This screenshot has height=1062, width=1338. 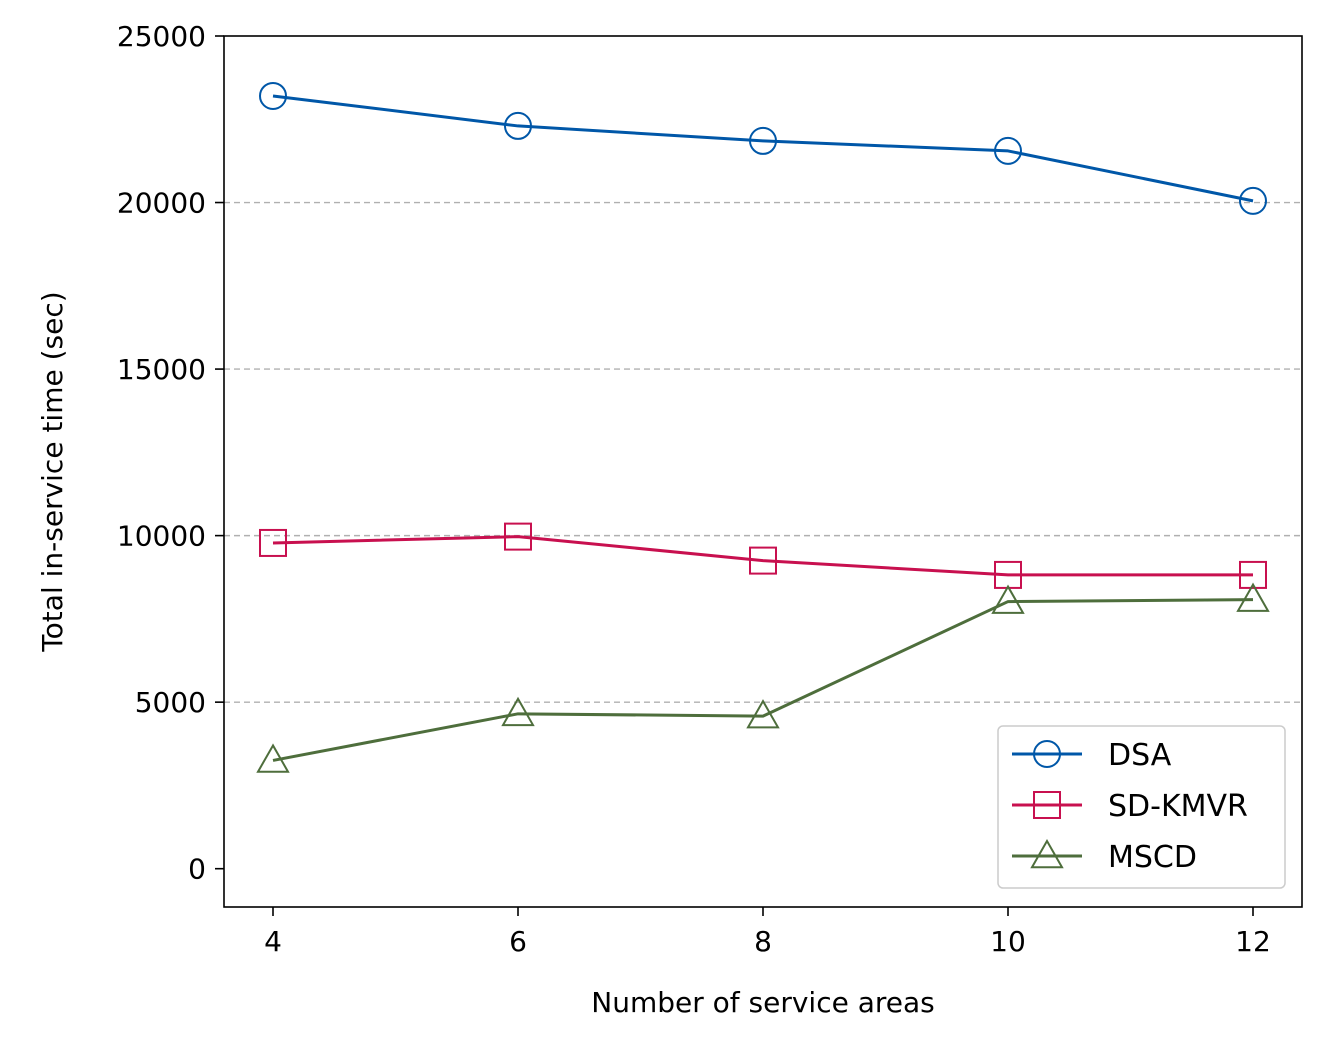 What do you see at coordinates (197, 869) in the screenshot?
I see `y-tick-label: 0` at bounding box center [197, 869].